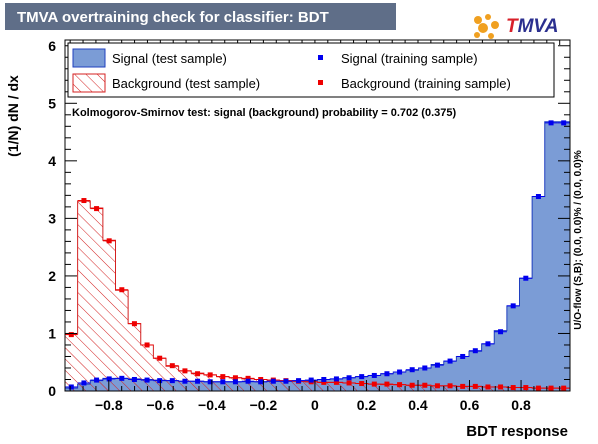 Image resolution: width=598 pixels, height=444 pixels. What do you see at coordinates (470, 405) in the screenshot?
I see `x-tick-label: 0.6` at bounding box center [470, 405].